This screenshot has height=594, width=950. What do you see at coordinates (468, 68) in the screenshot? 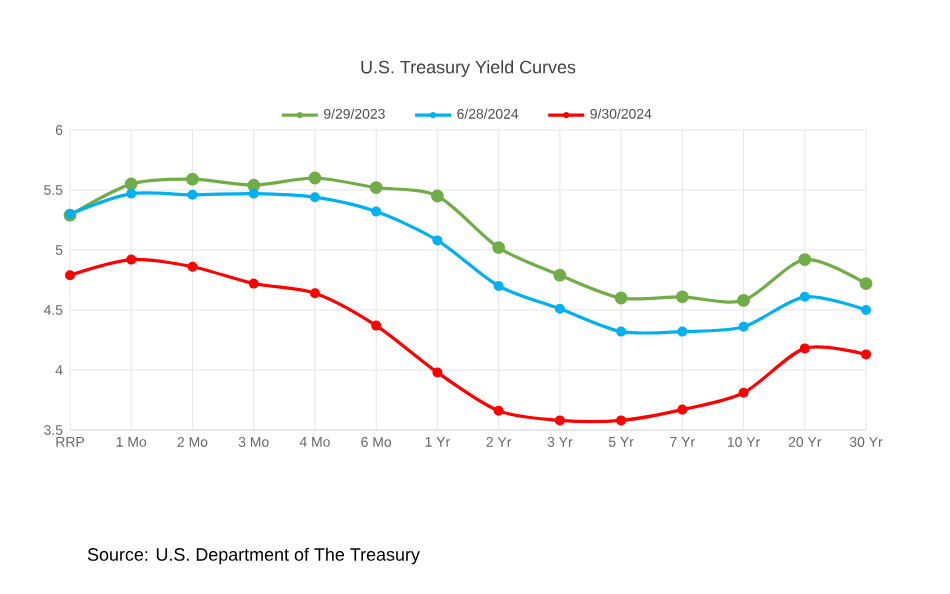
I see `chart-title: U.S. Treasury Yield Curves` at bounding box center [468, 68].